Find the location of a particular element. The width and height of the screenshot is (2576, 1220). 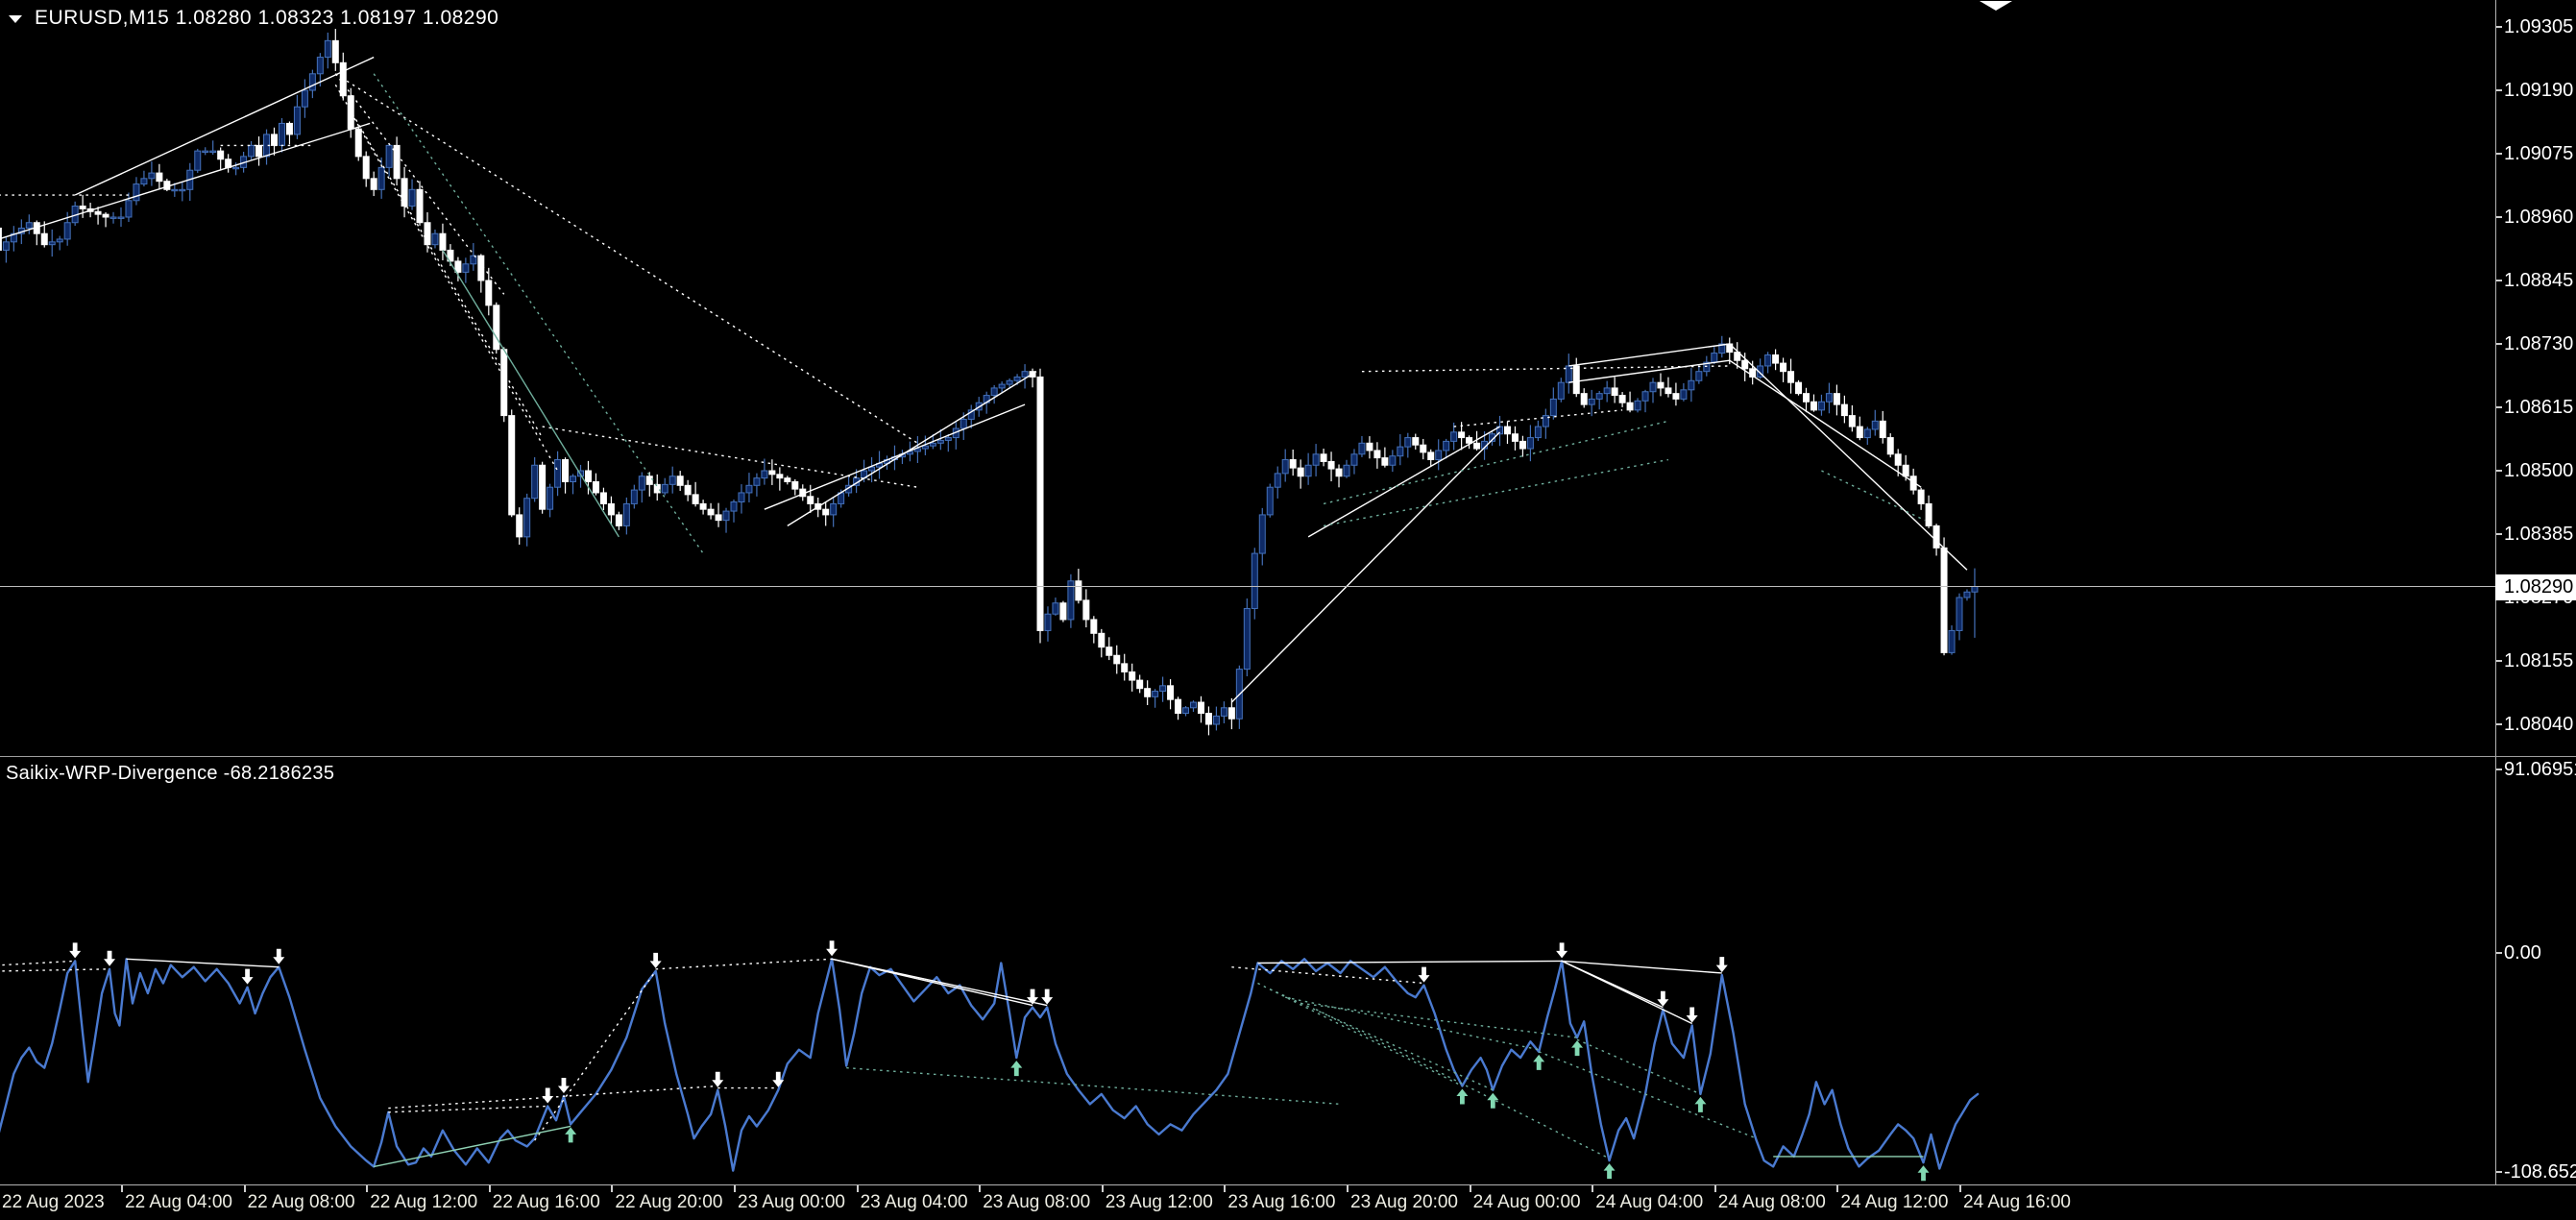

indicator-title: Saikix-WRP-Divergence -68.2186235 is located at coordinates (170, 773).